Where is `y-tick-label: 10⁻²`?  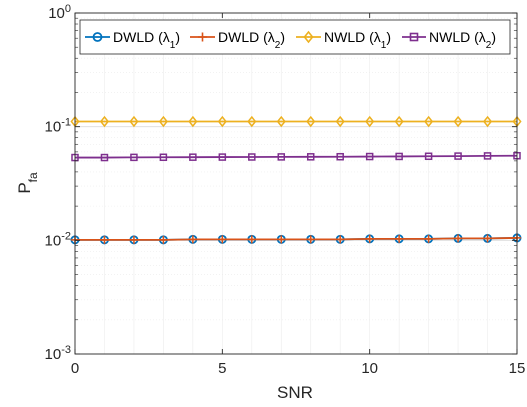
y-tick-label: 10⁻² is located at coordinates (58, 239).